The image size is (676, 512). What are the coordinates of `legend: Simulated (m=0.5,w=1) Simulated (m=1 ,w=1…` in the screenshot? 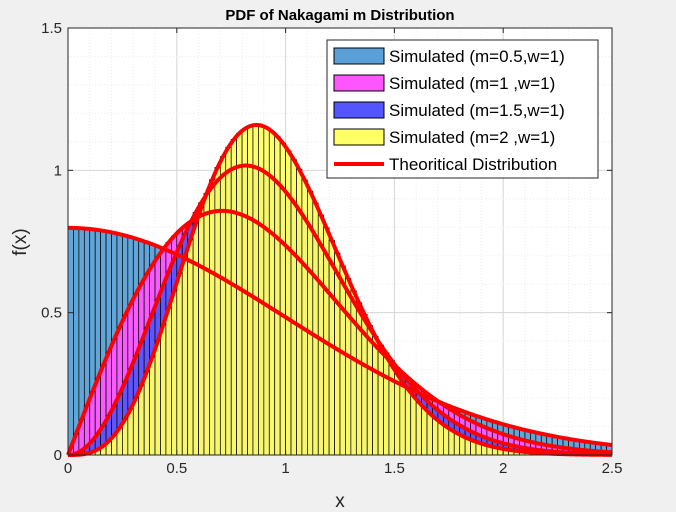 It's located at (462, 109).